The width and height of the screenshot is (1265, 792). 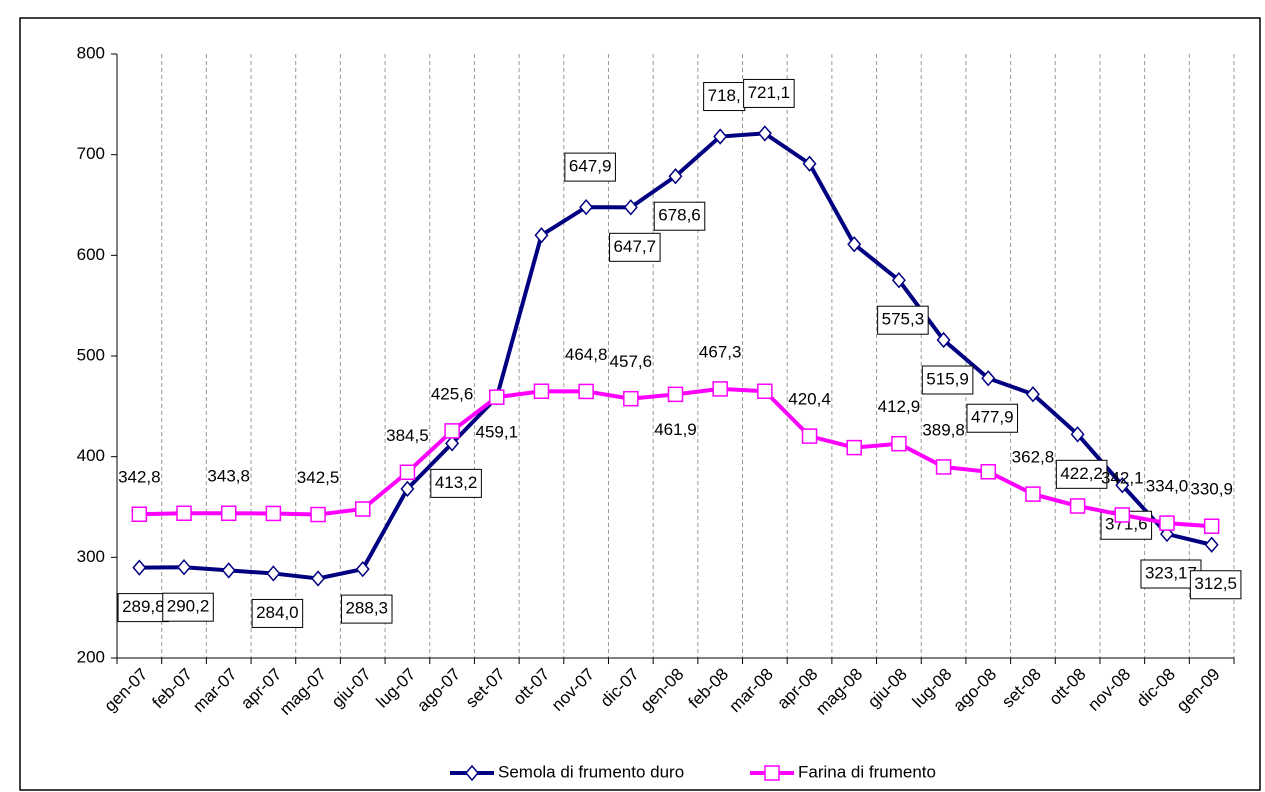 I want to click on data-label: 678,6, so click(x=679, y=215).